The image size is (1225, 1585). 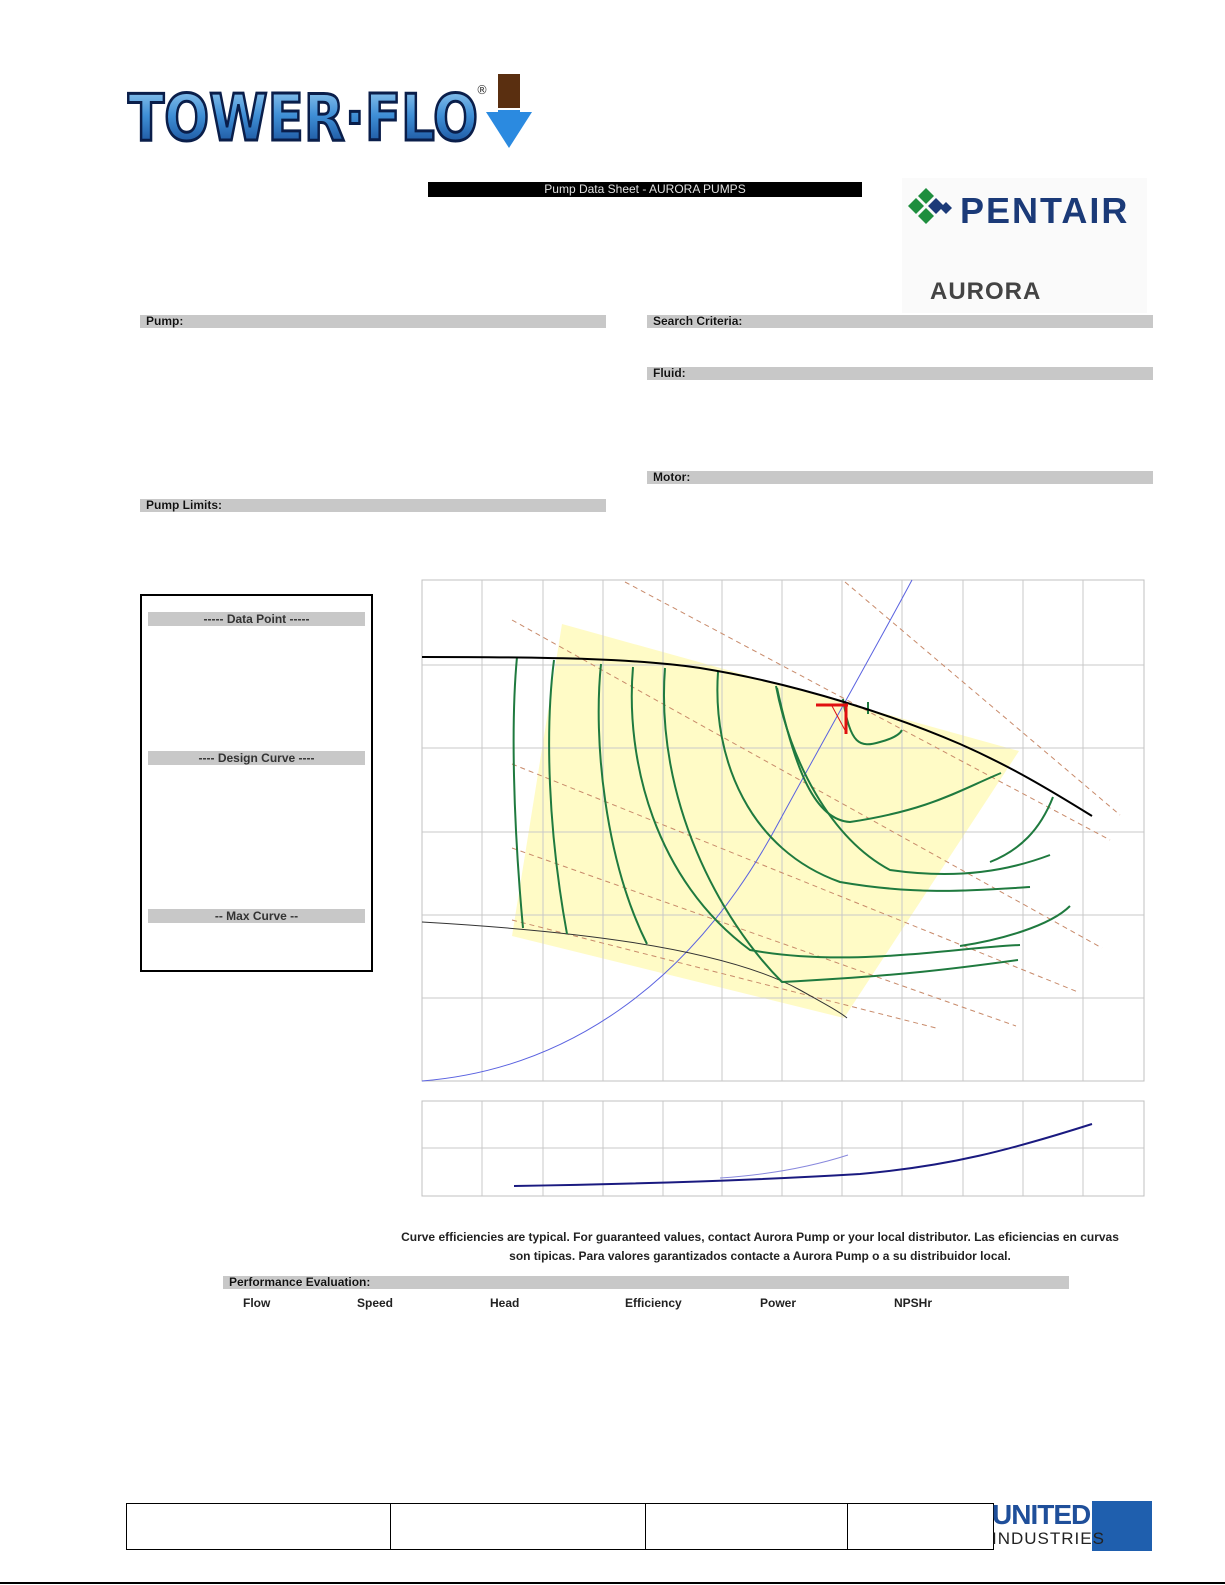 What do you see at coordinates (373, 321) in the screenshot?
I see `pump-section-header: Pump:` at bounding box center [373, 321].